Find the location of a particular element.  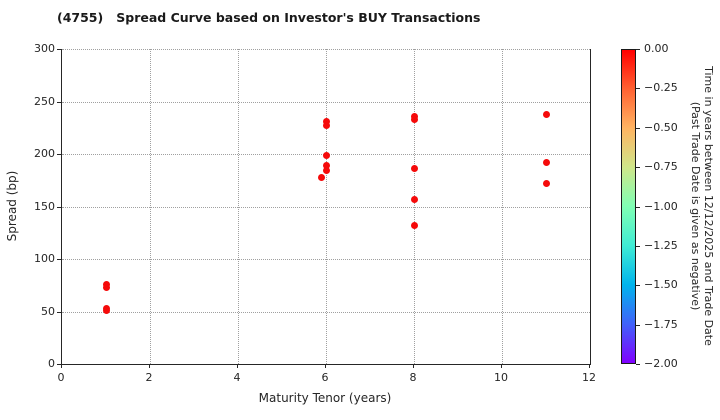

y-tick-label: 50 is located at coordinates (48, 311).